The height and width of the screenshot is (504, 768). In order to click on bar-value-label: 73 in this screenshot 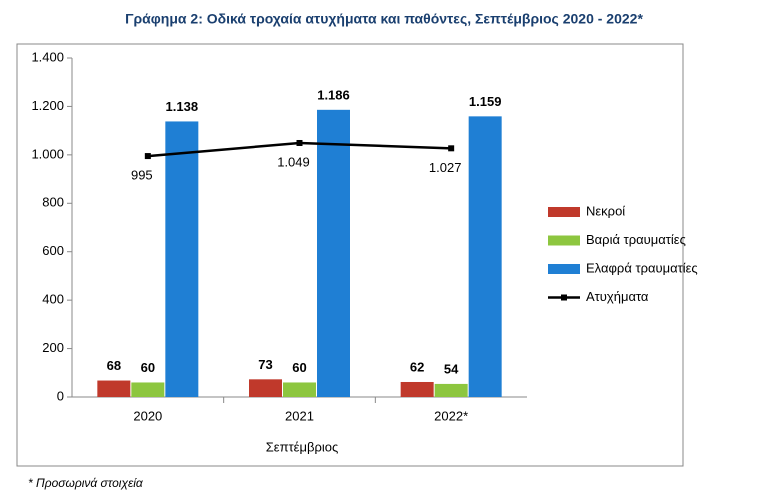, I will do `click(265, 364)`.